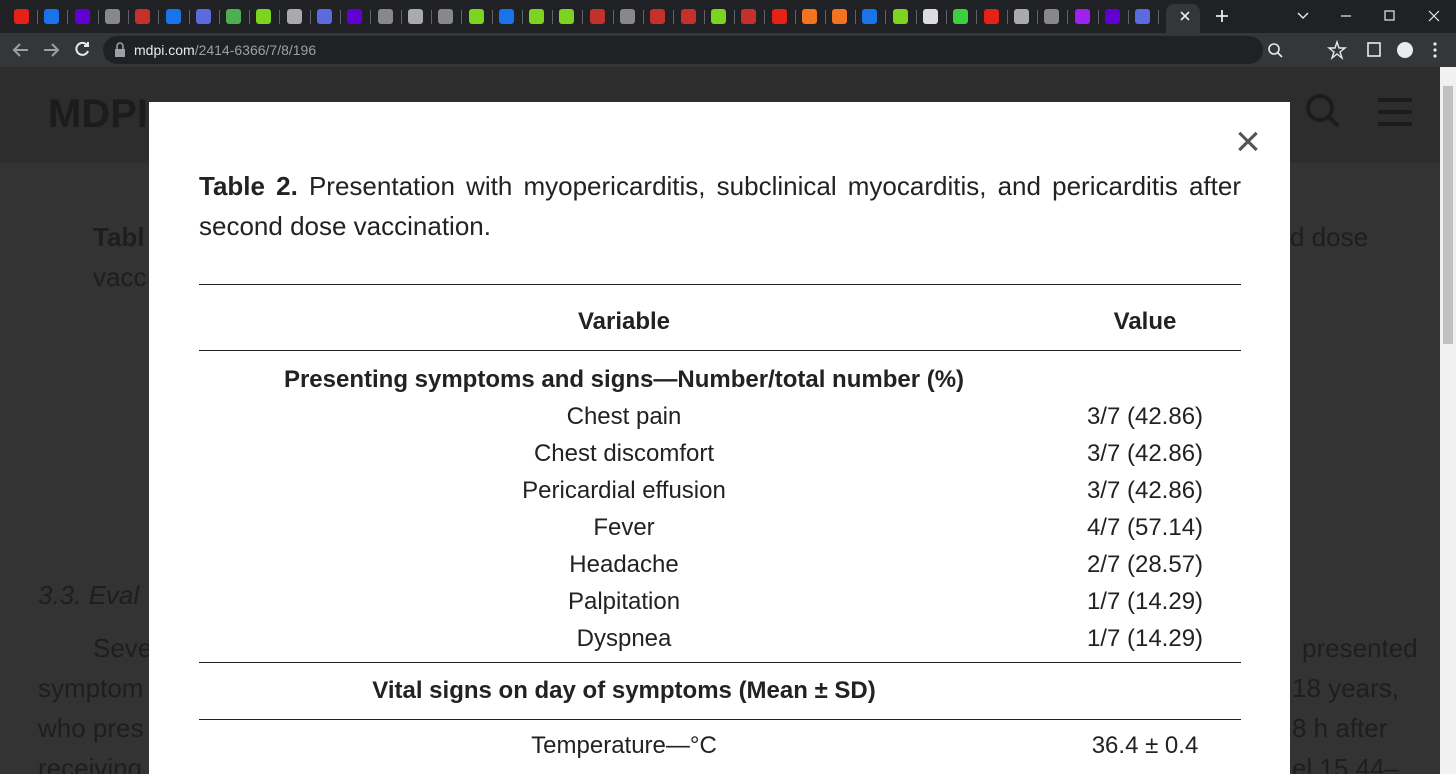 Image resolution: width=1456 pixels, height=774 pixels. I want to click on variable-cell: Pericardial effusion, so click(624, 490).